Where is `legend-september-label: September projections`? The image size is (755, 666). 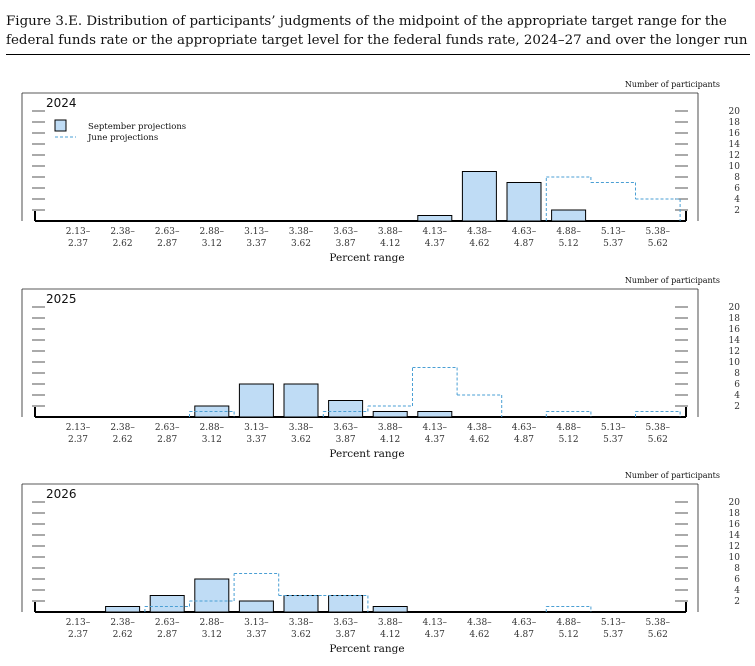 legend-september-label: September projections is located at coordinates (137, 127).